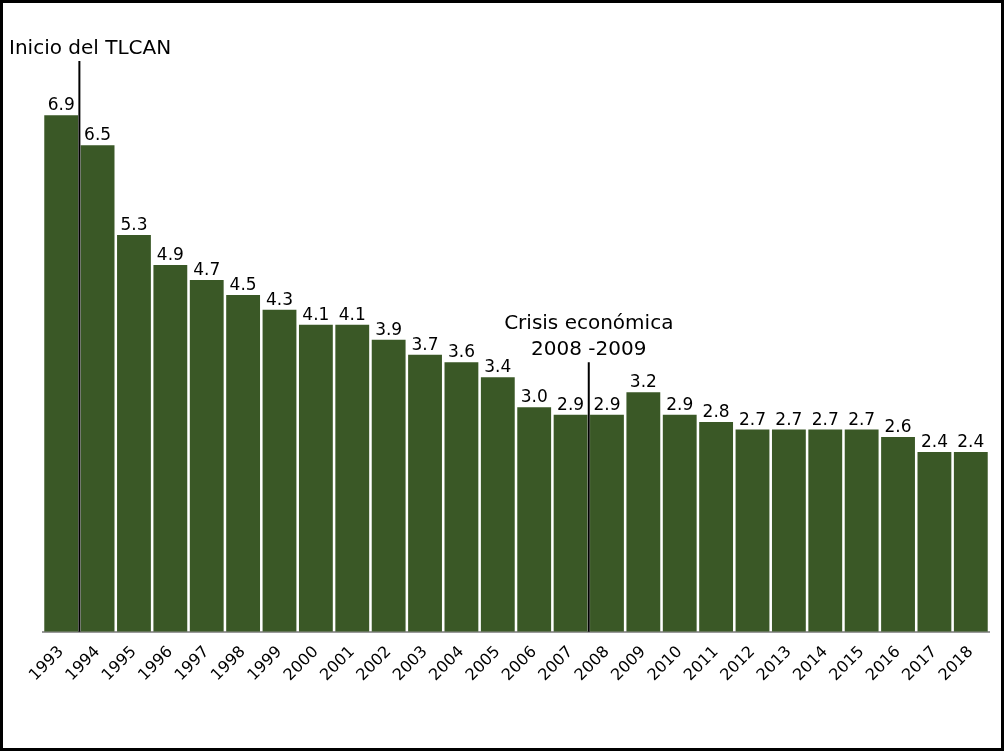 The width and height of the screenshot is (1004, 751). Describe the element at coordinates (243, 283) in the screenshot. I see `data-label: 4.5` at that location.